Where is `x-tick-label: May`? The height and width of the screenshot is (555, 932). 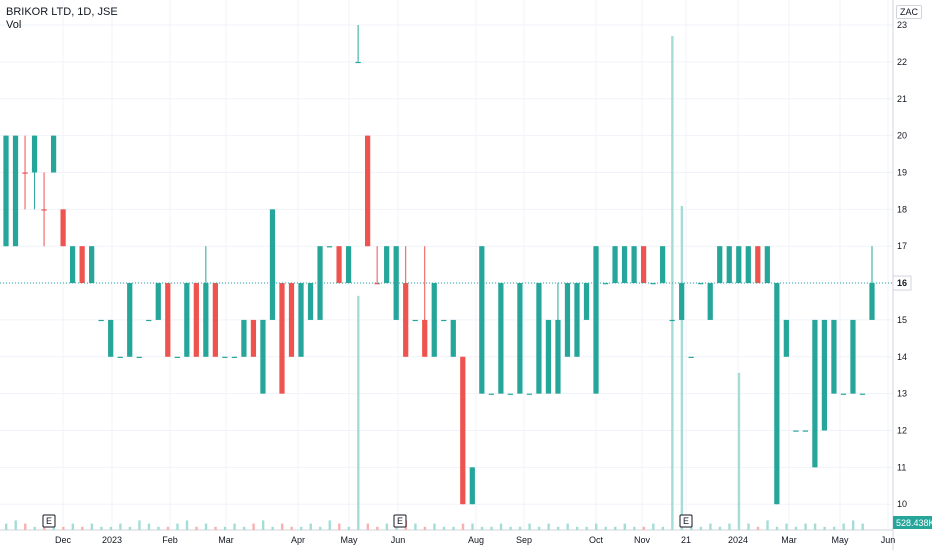 x-tick-label: May is located at coordinates (349, 540).